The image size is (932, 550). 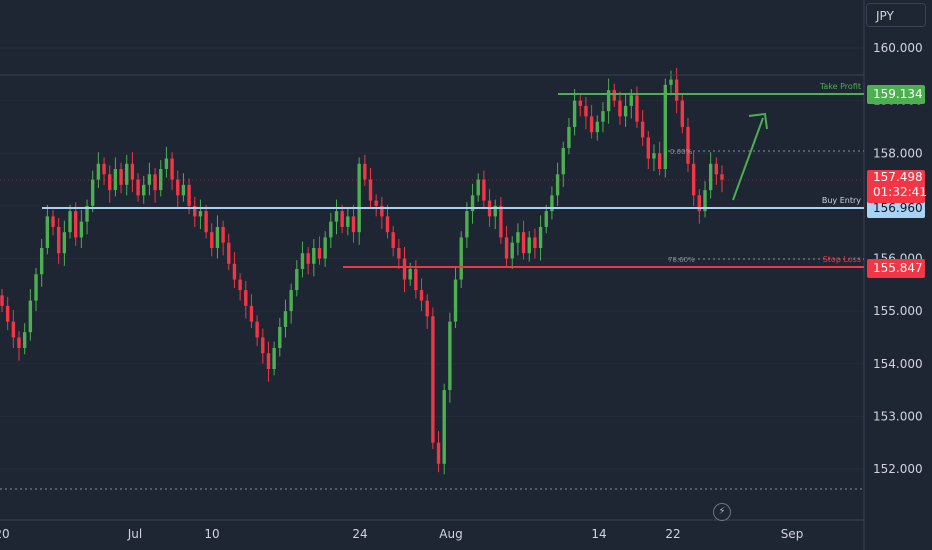 I want to click on x-tick-label: 22, so click(x=672, y=534).